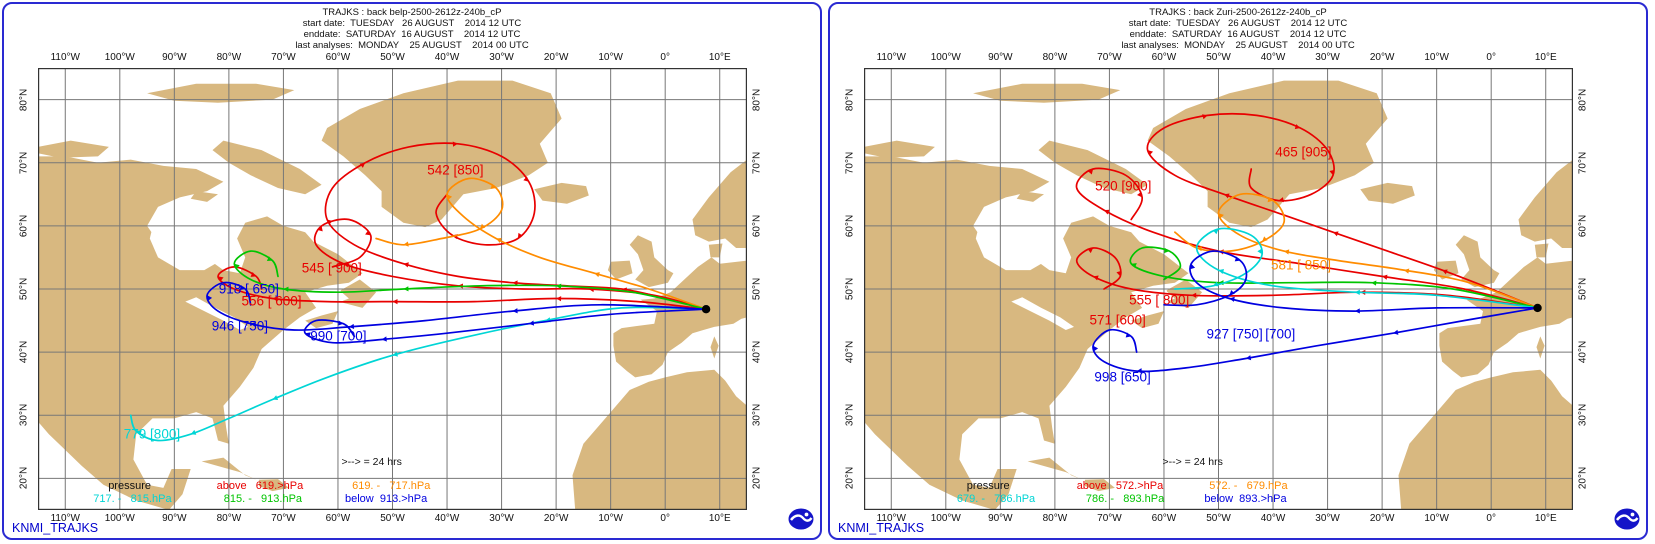 The image size is (1655, 544). I want to click on title-line: TRAJKS : back belp-2500-2612z-240b_cP, so click(412, 12).